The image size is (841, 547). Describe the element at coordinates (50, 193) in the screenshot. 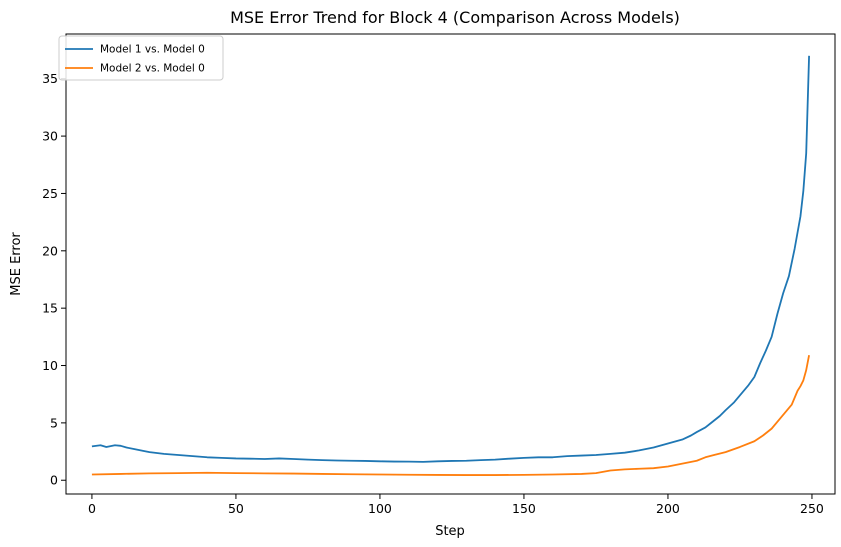

I see `y-tick-label: 25` at that location.